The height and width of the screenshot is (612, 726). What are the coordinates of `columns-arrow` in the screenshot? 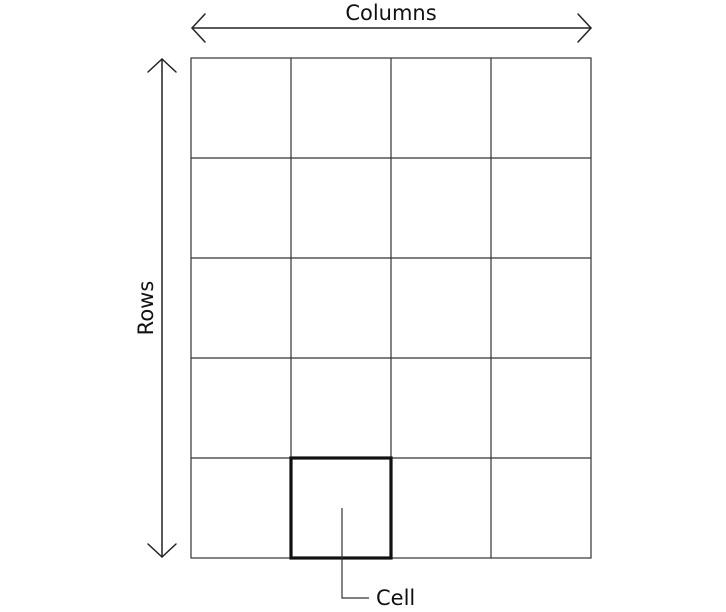 It's located at (391, 28).